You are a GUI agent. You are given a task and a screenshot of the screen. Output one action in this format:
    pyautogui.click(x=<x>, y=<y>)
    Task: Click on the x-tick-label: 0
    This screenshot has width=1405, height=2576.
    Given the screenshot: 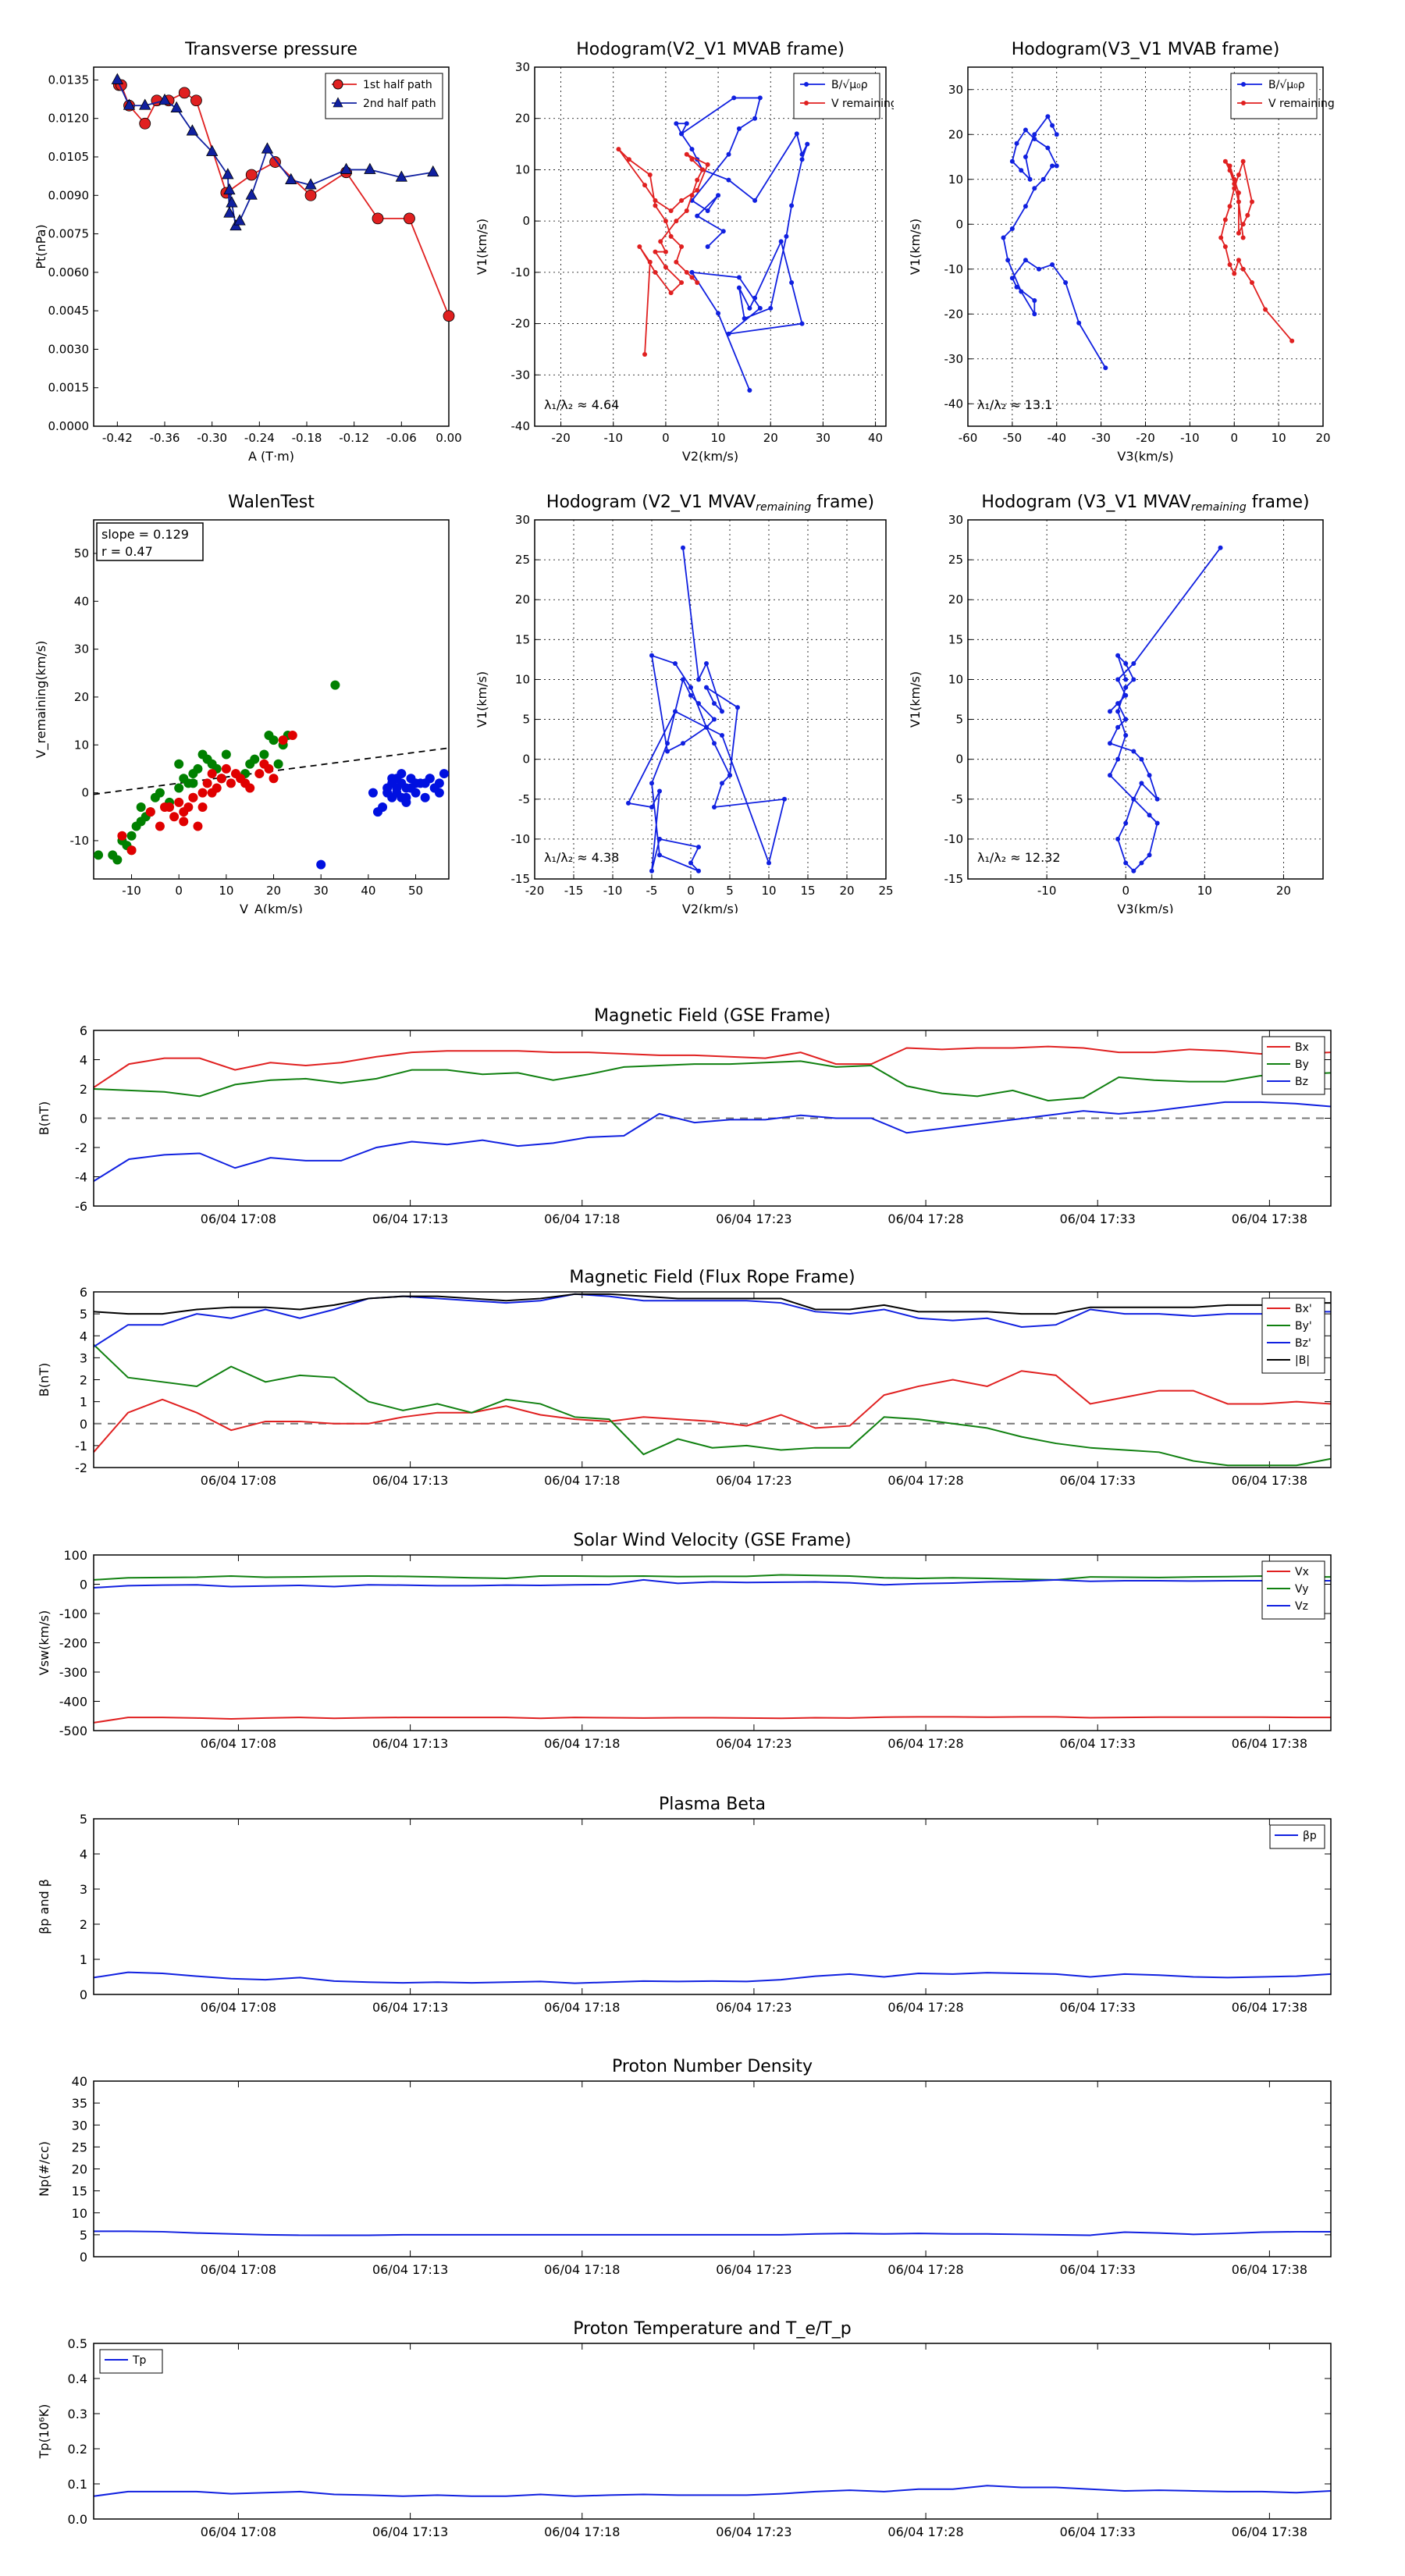 What is the action you would take?
    pyautogui.click(x=1234, y=438)
    